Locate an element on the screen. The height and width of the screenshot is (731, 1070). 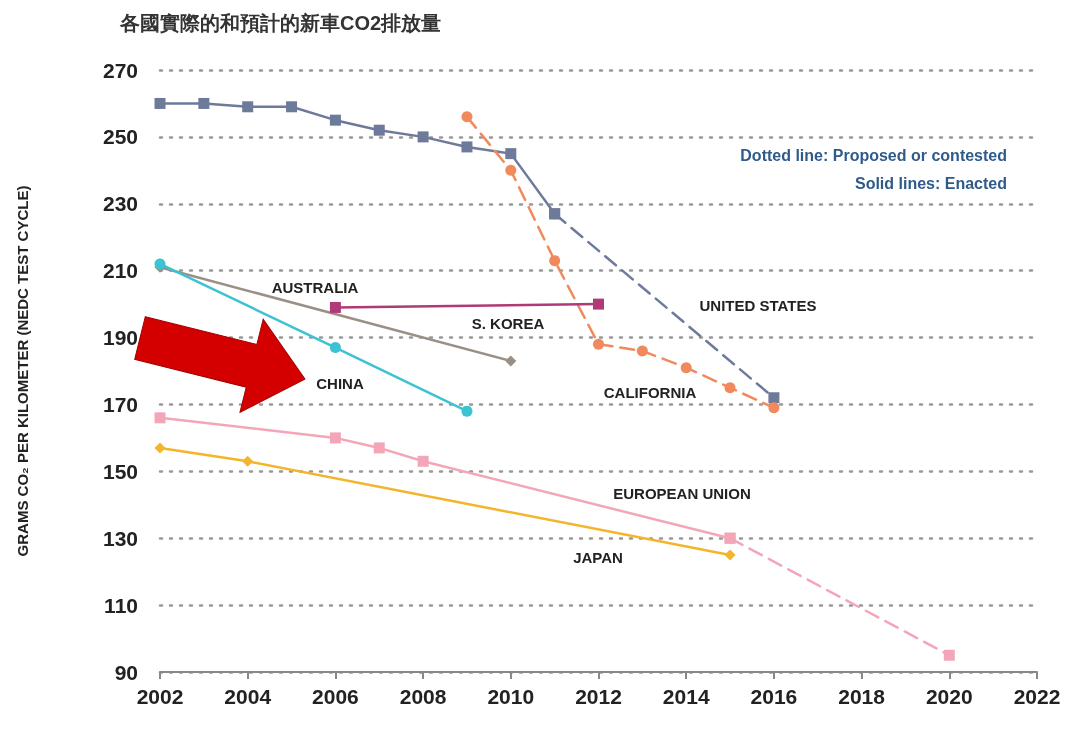
annotation: AUSTRALIA is located at coordinates (315, 287).